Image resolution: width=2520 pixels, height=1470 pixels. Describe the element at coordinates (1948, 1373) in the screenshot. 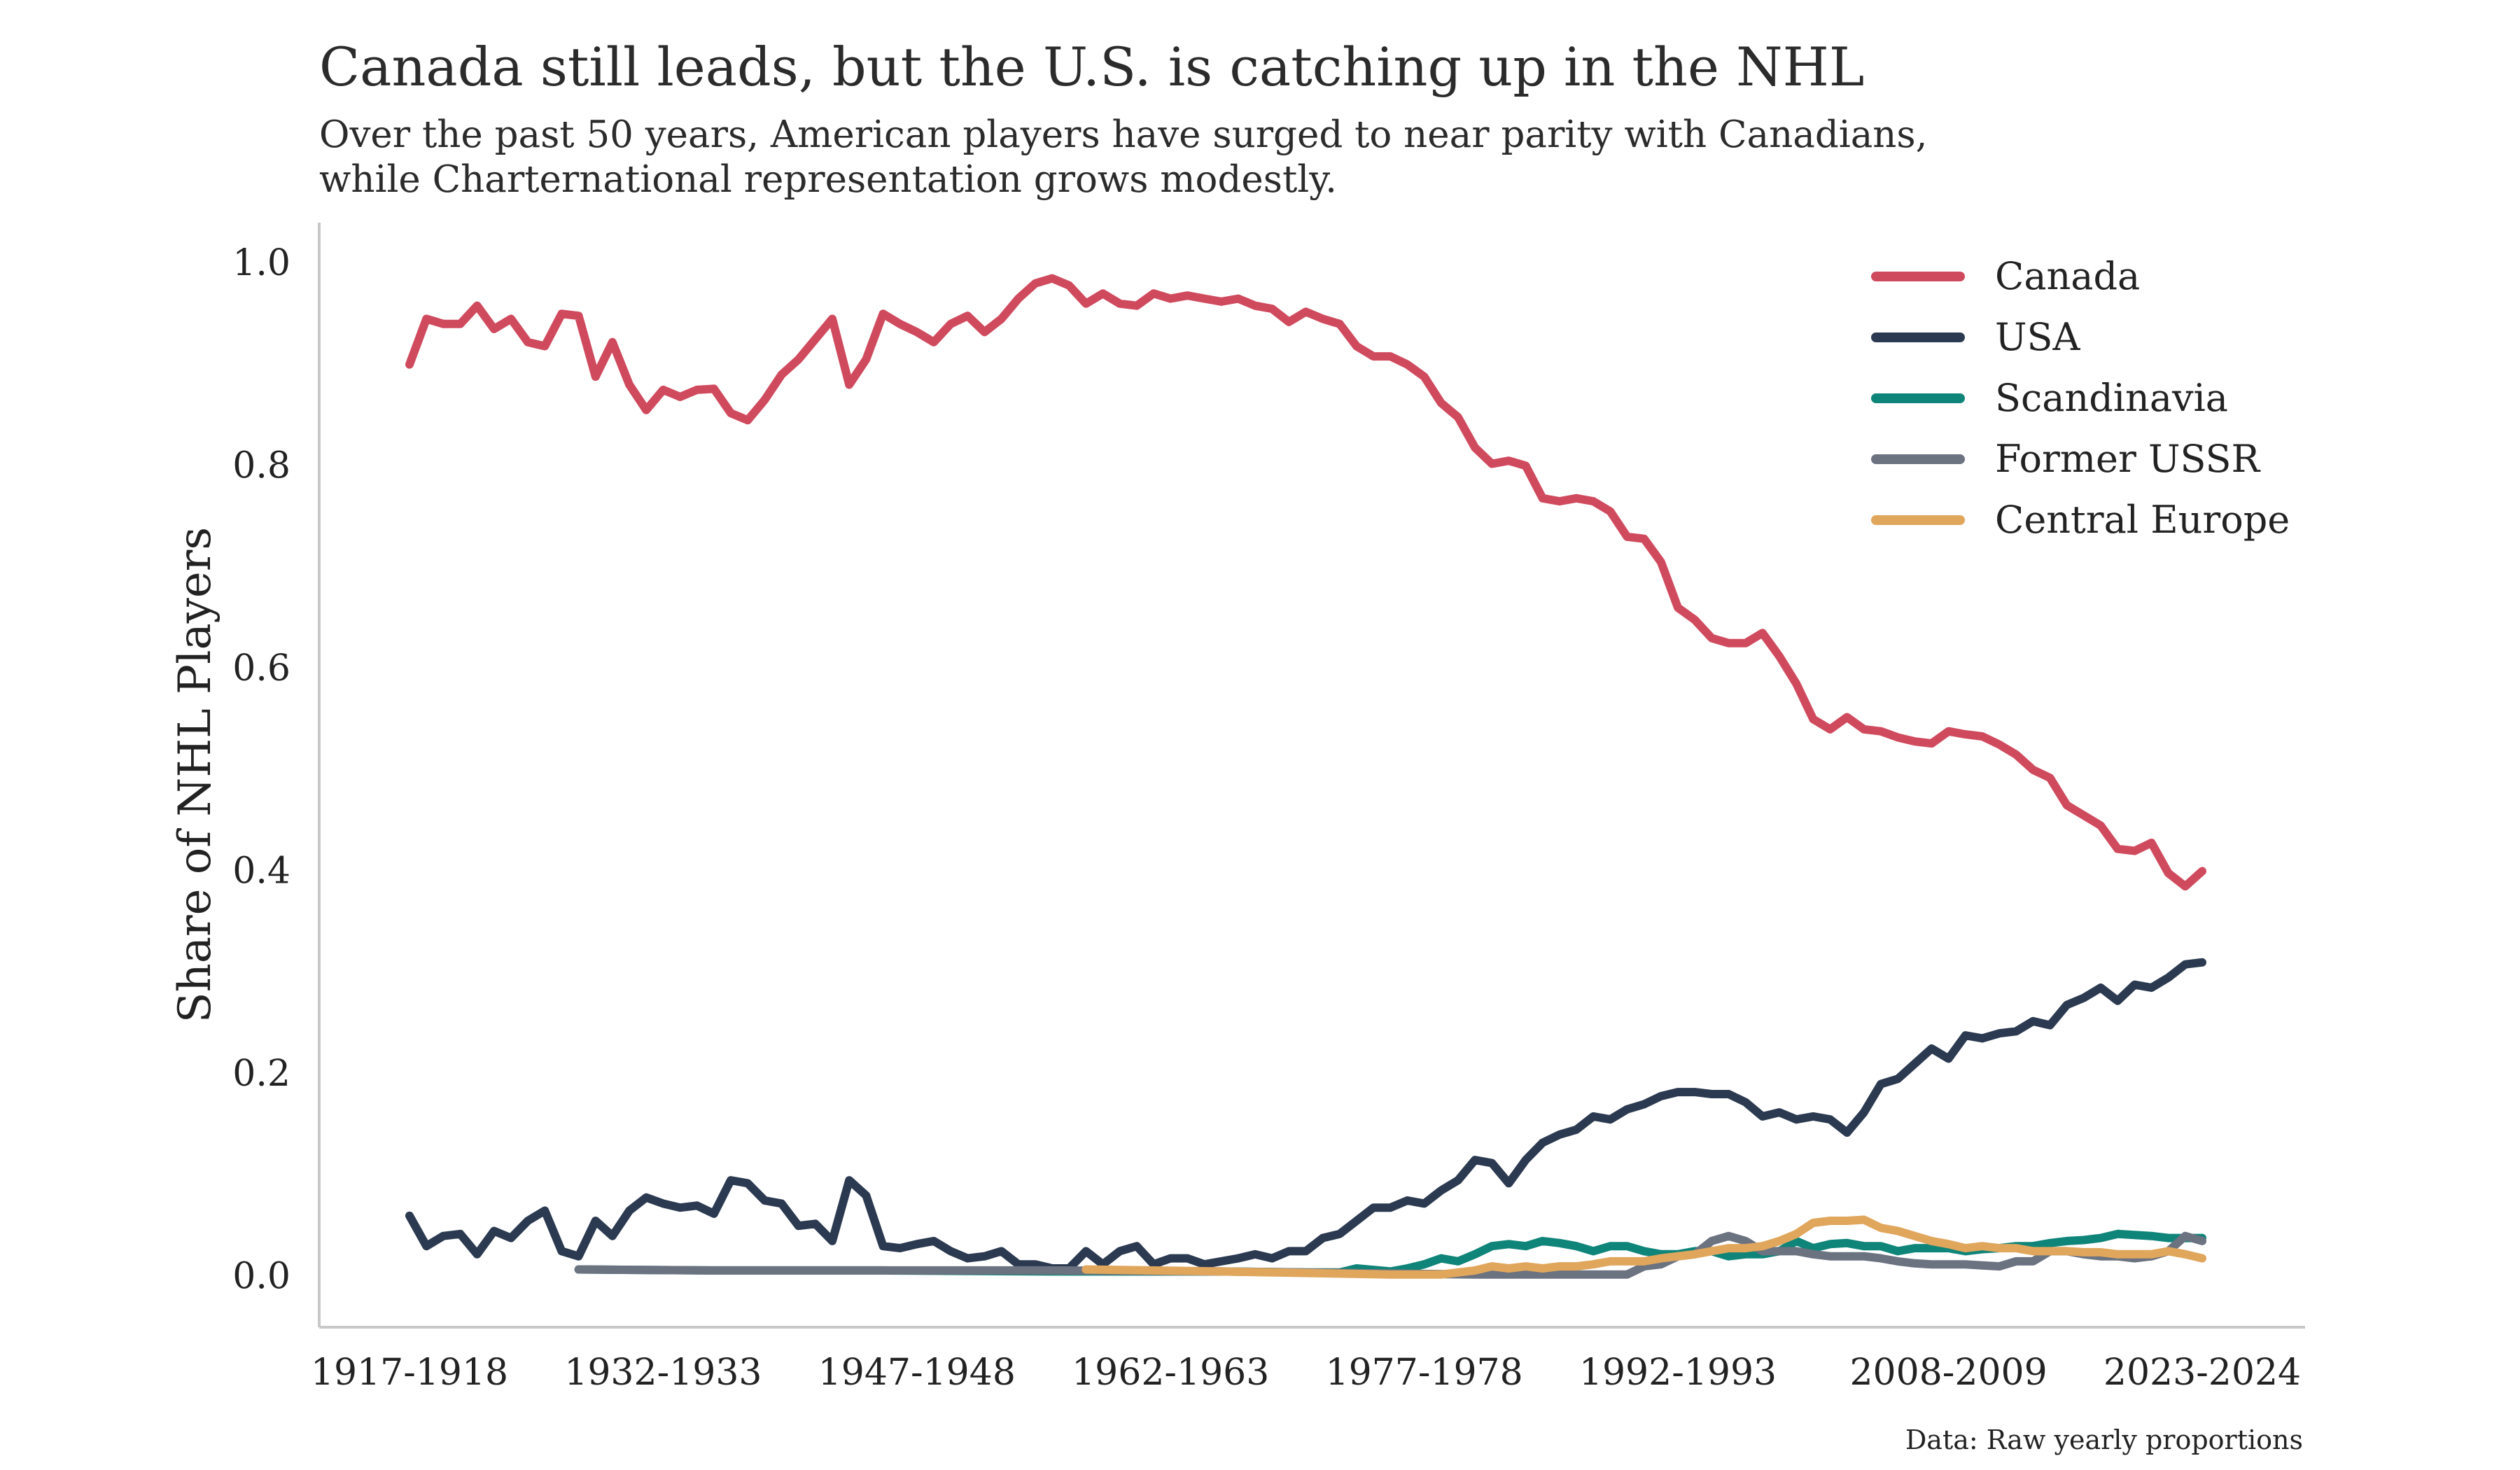

I see `x-tick-label: 2008-2009` at that location.